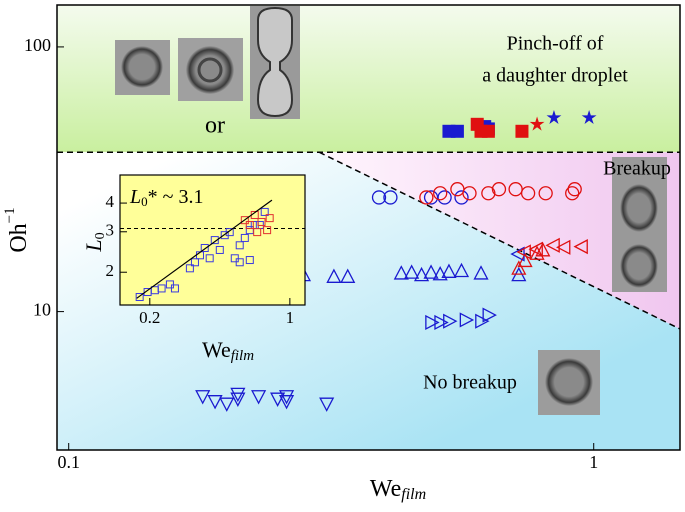 Image resolution: width=685 pixels, height=512 pixels. What do you see at coordinates (555, 44) in the screenshot?
I see `annotation: Pinch-off of` at bounding box center [555, 44].